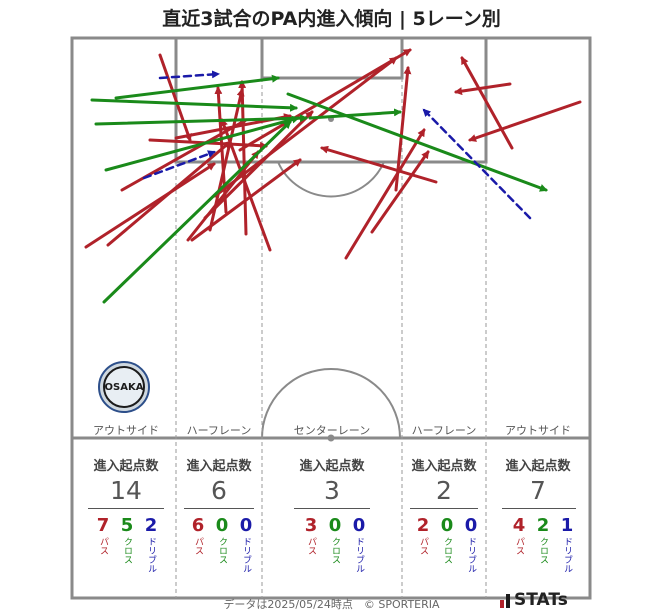  I want to click on lane-breakdown: 3 パス 0 クロス 0 ドリブル, so click(335, 544).